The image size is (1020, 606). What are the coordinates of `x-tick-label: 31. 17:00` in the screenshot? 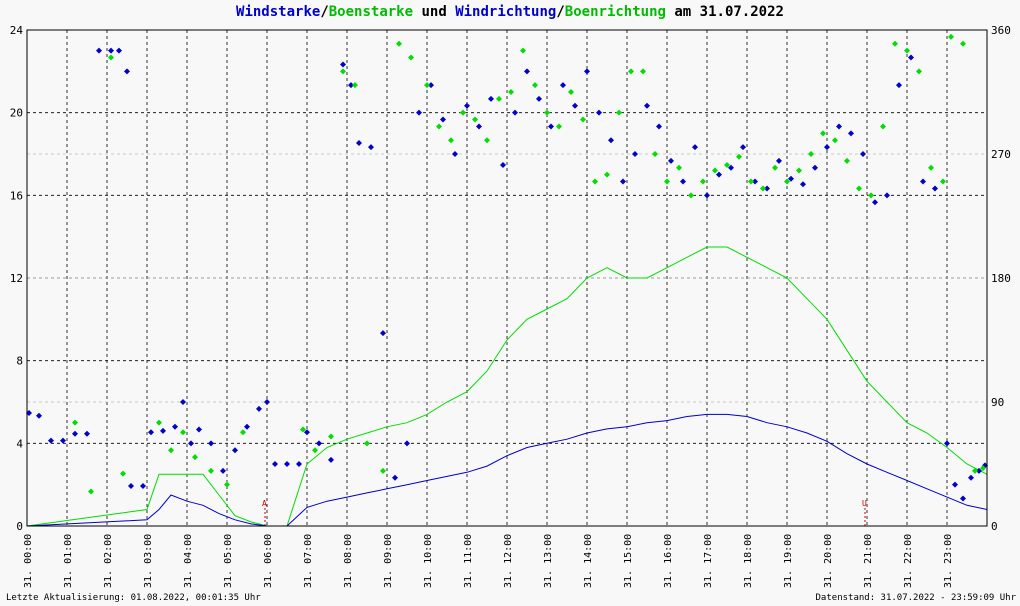 It's located at (708, 561).